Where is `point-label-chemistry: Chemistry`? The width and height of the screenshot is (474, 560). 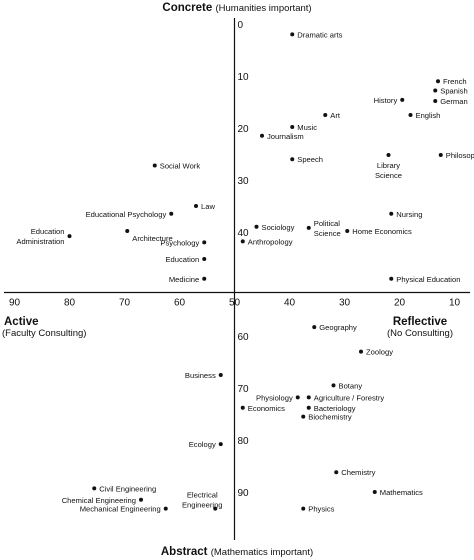 point-label-chemistry: Chemistry is located at coordinates (358, 472).